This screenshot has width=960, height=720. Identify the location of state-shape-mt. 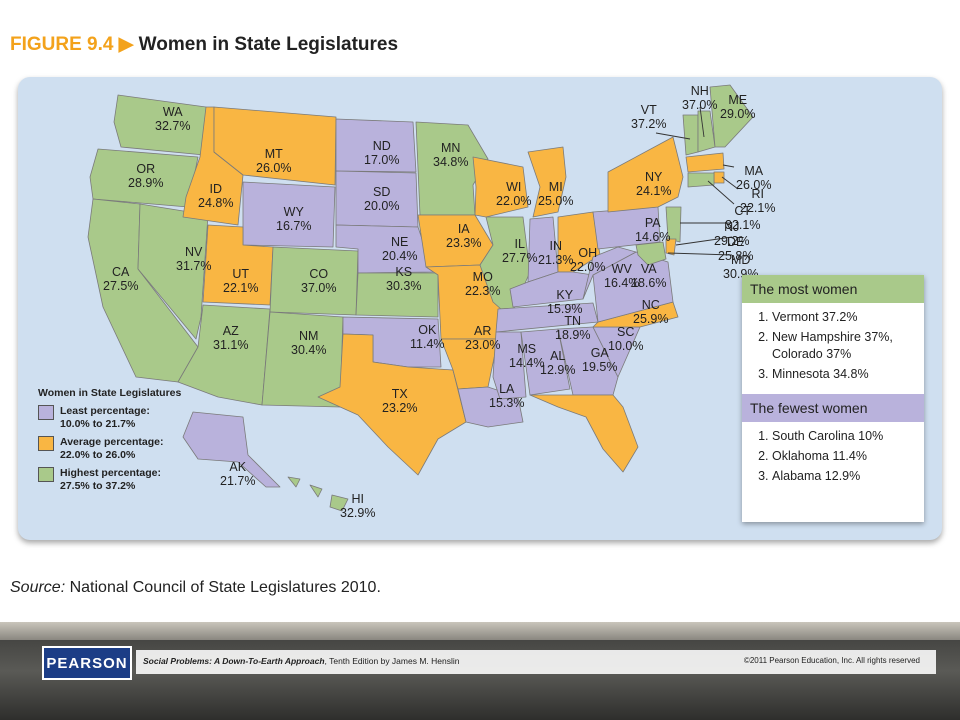
(275, 146).